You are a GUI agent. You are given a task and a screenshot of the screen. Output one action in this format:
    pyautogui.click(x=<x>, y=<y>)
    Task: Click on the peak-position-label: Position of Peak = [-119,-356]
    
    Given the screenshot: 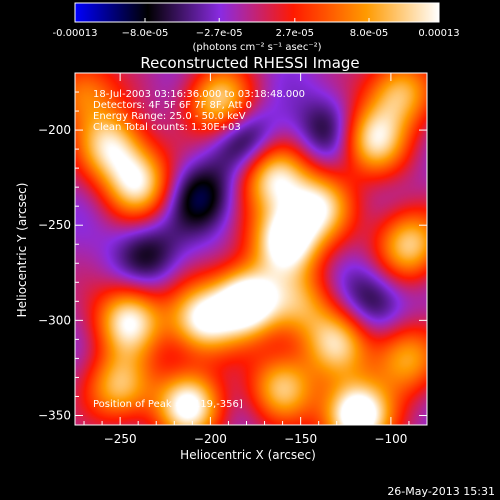 What is the action you would take?
    pyautogui.click(x=168, y=404)
    